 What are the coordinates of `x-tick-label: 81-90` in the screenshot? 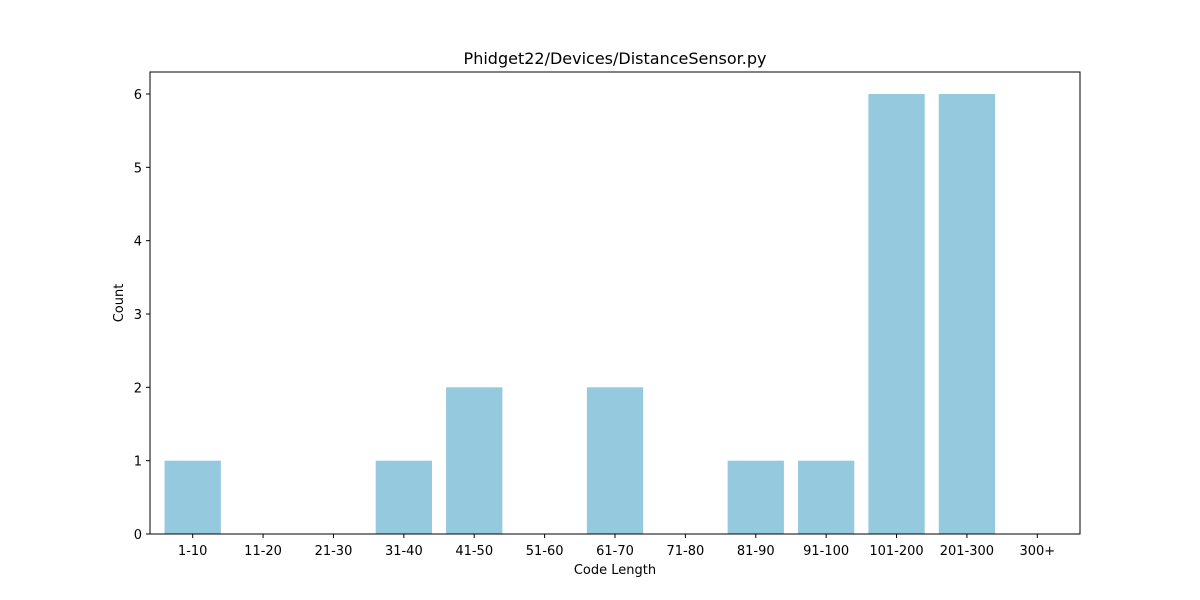 It's located at (756, 551).